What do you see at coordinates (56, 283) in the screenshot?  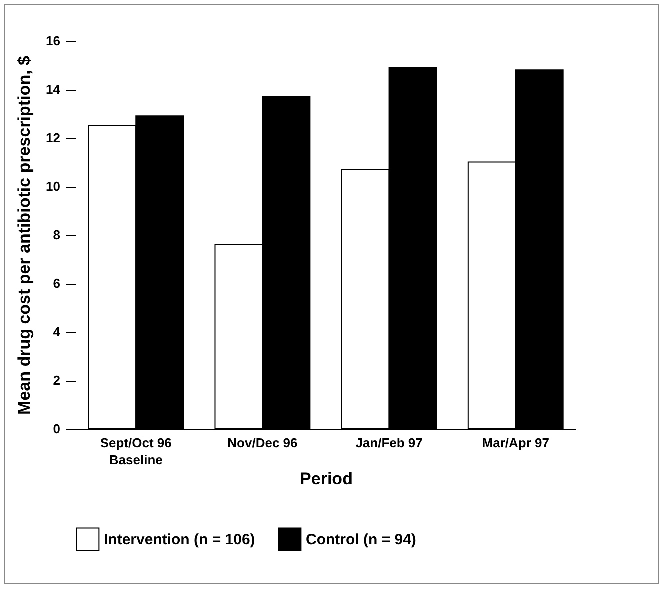 I see `y-tick-label: 6` at bounding box center [56, 283].